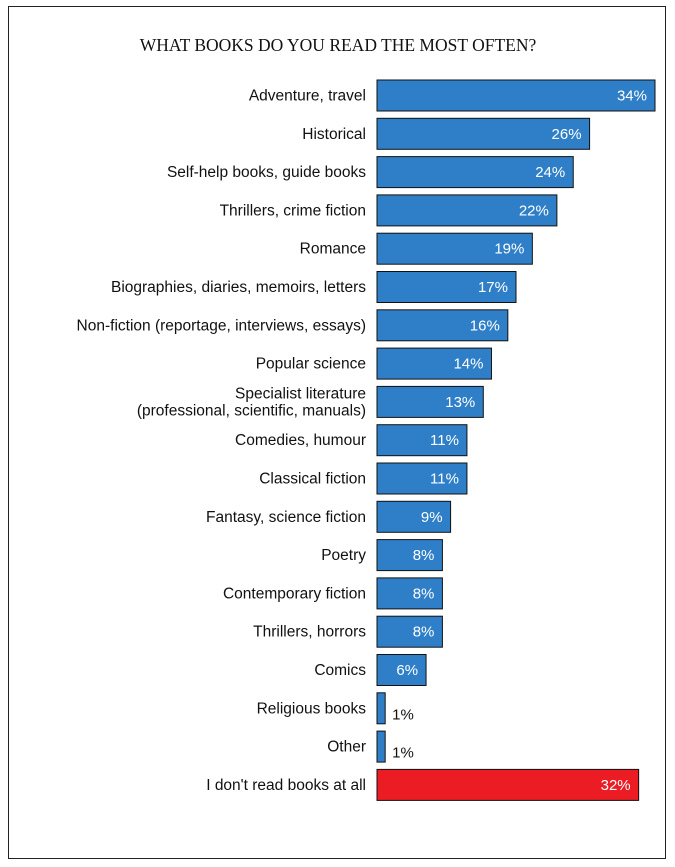 Image resolution: width=675 pixels, height=867 pixels. I want to click on category-label-10: Classical fiction, so click(312, 479).